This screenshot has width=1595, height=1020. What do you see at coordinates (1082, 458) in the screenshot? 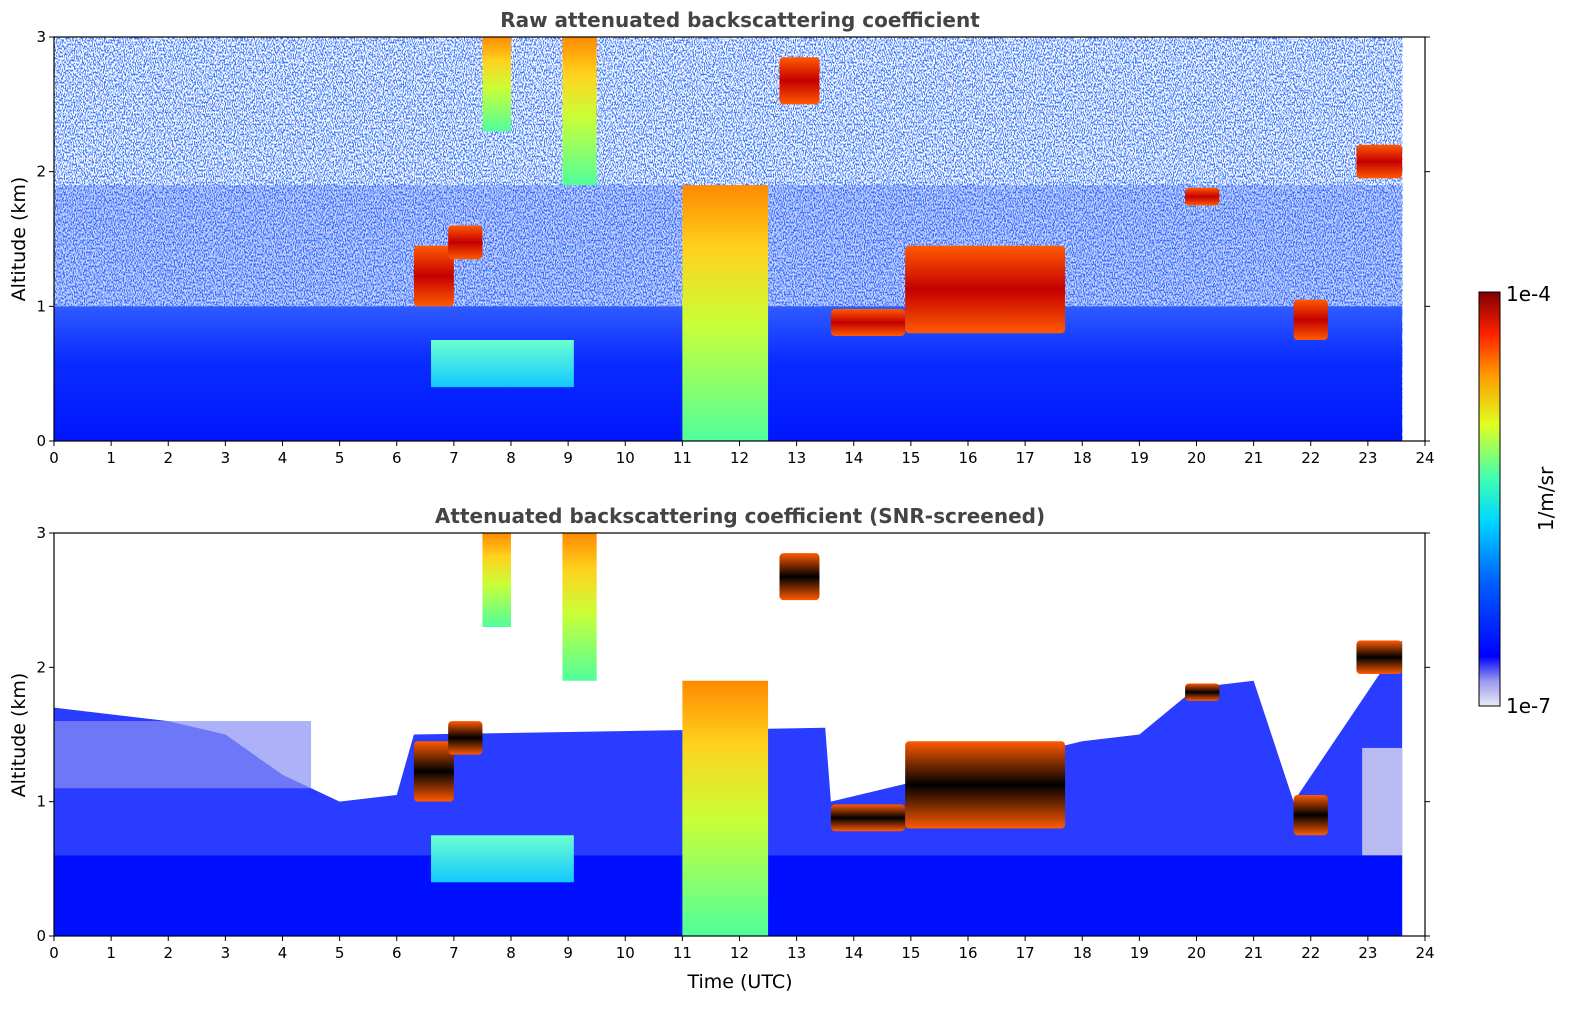
I see `panel-1-xtick-label-18: 18` at bounding box center [1082, 458].